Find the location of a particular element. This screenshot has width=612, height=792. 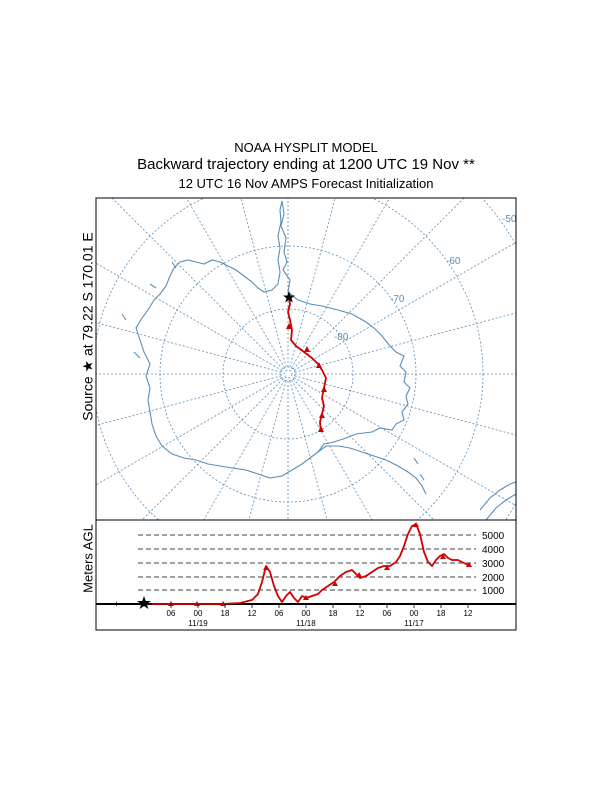

level-label-5000: 5000 is located at coordinates (493, 536).